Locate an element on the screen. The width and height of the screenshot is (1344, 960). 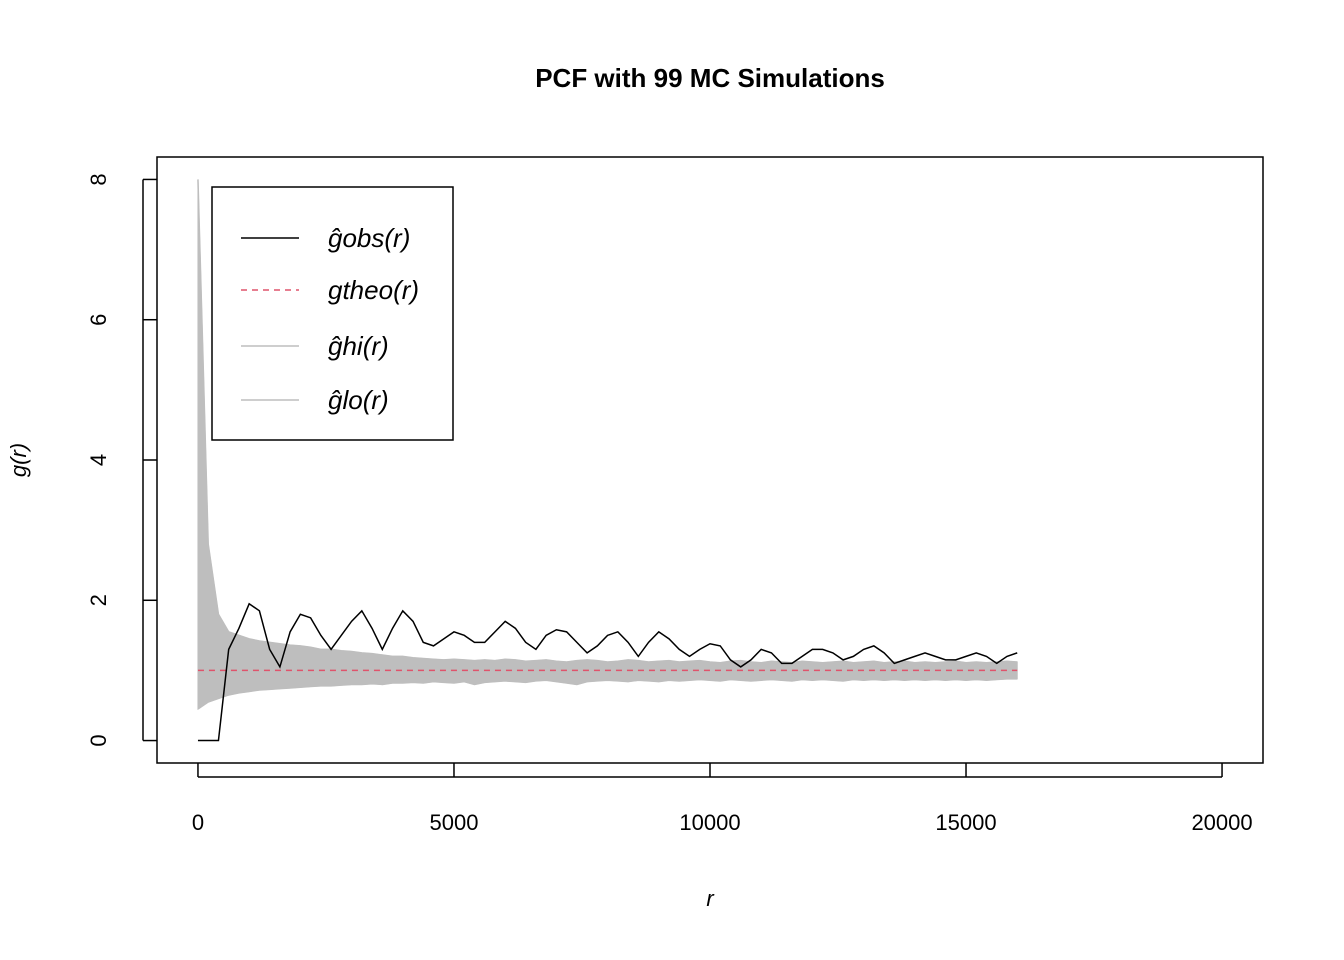
x-tick-label: 15000 is located at coordinates (965, 822).